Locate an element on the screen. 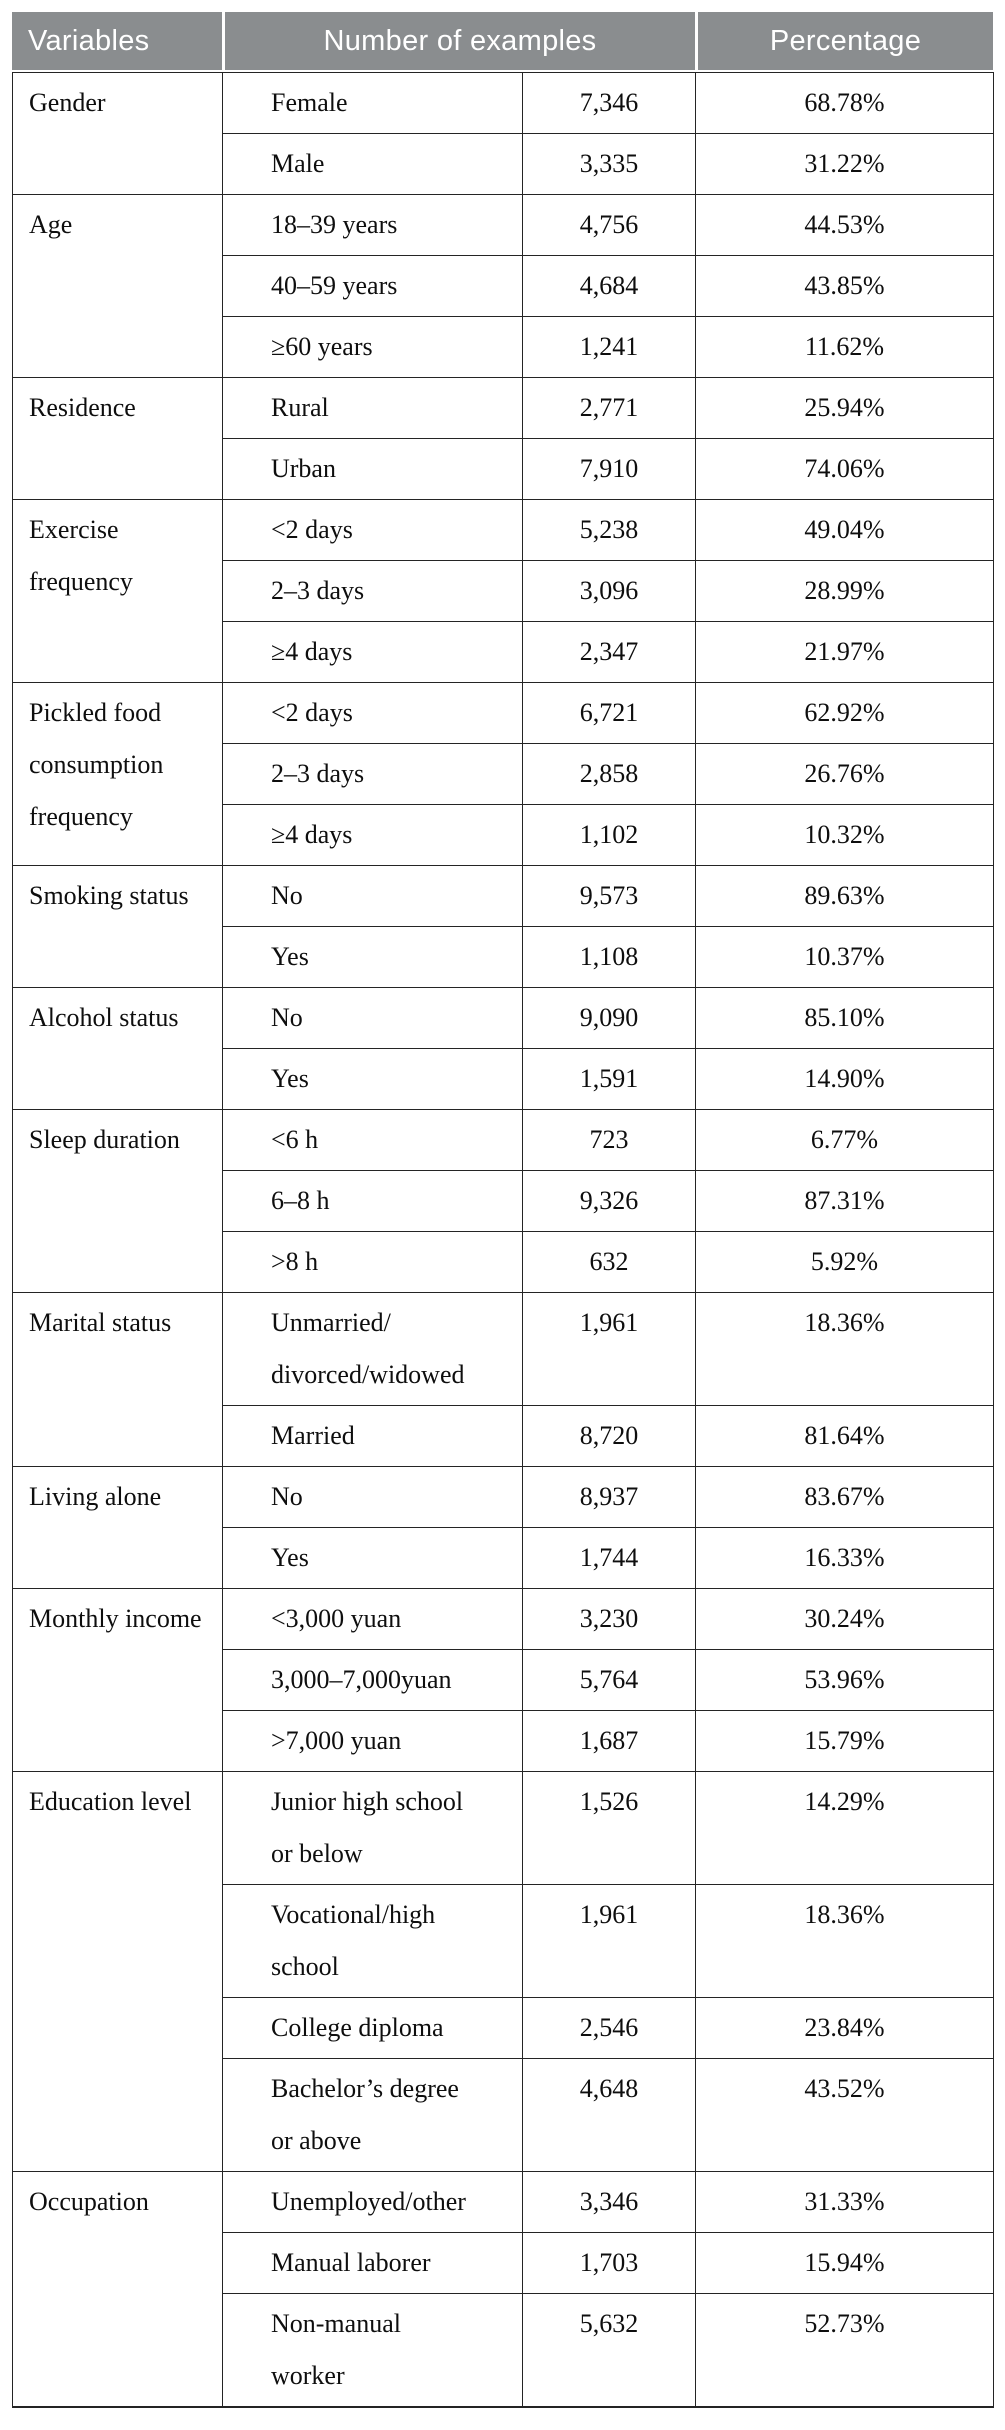 Image resolution: width=1005 pixels, height=2430 pixels. count-cell: 2,546 is located at coordinates (609, 2028).